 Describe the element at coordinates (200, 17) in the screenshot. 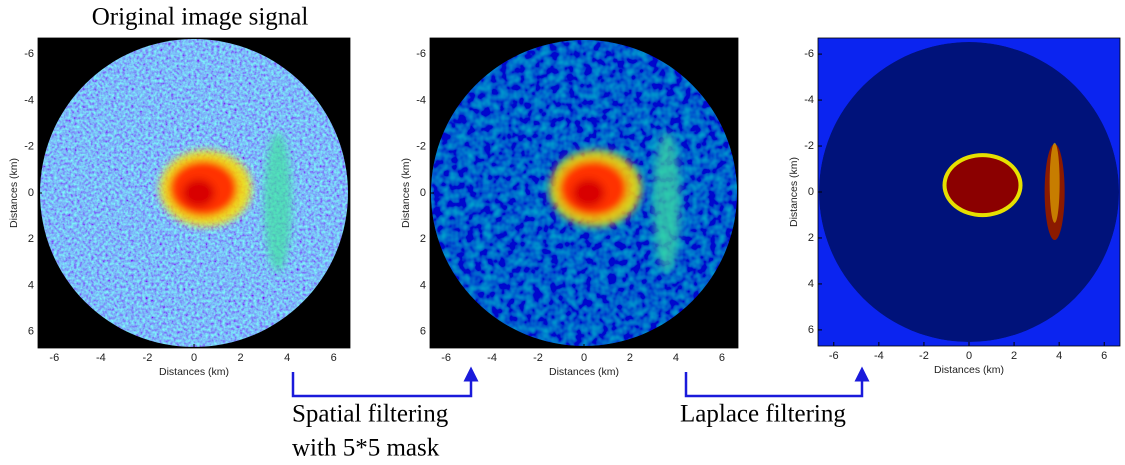

I see `figure-title: Original image signal` at that location.